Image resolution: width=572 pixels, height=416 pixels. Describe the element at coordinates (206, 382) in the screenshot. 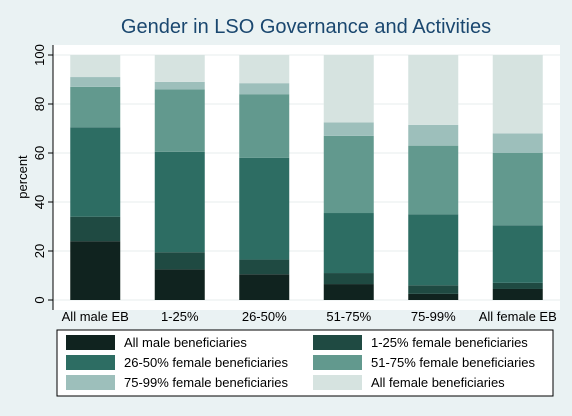

I see `legend-label: 75-99% female beneficiaries` at that location.